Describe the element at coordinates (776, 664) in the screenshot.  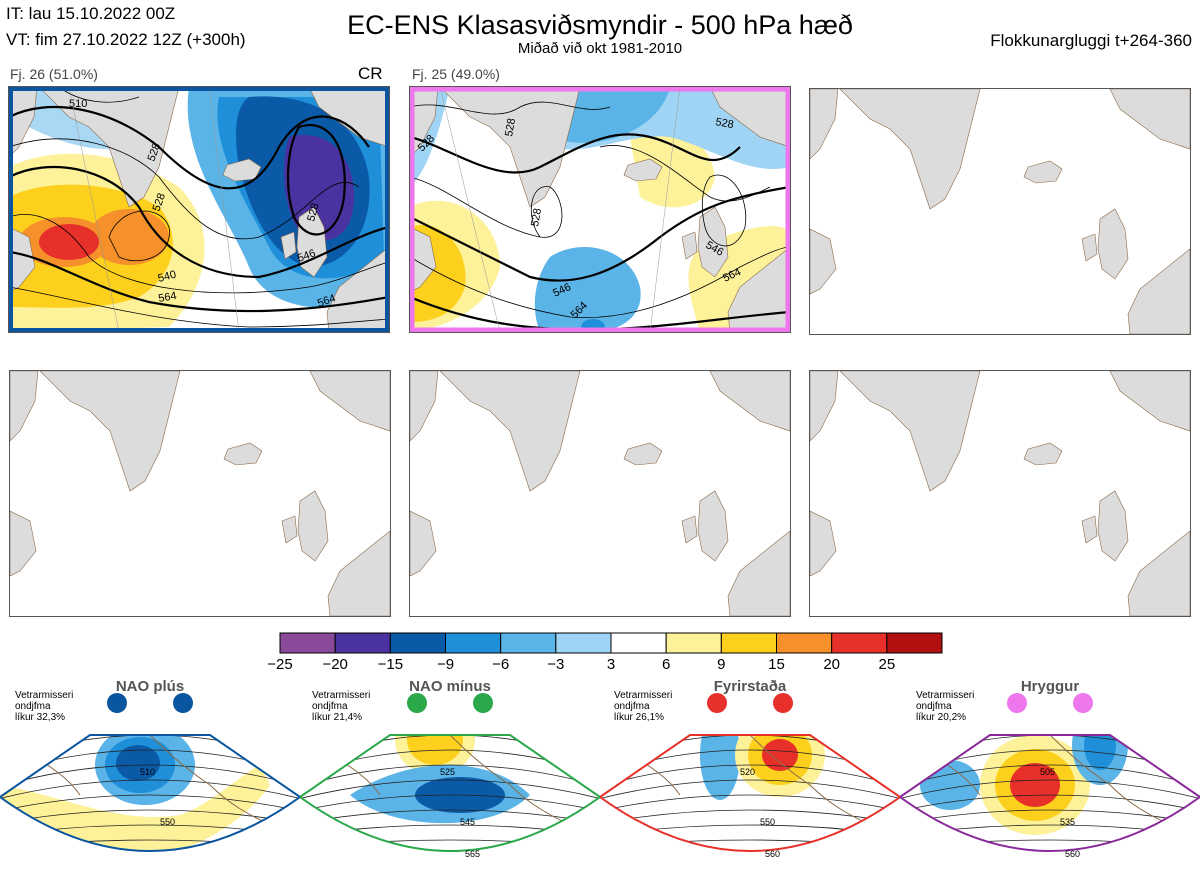
I see `colorbar-tick-label: 15` at that location.